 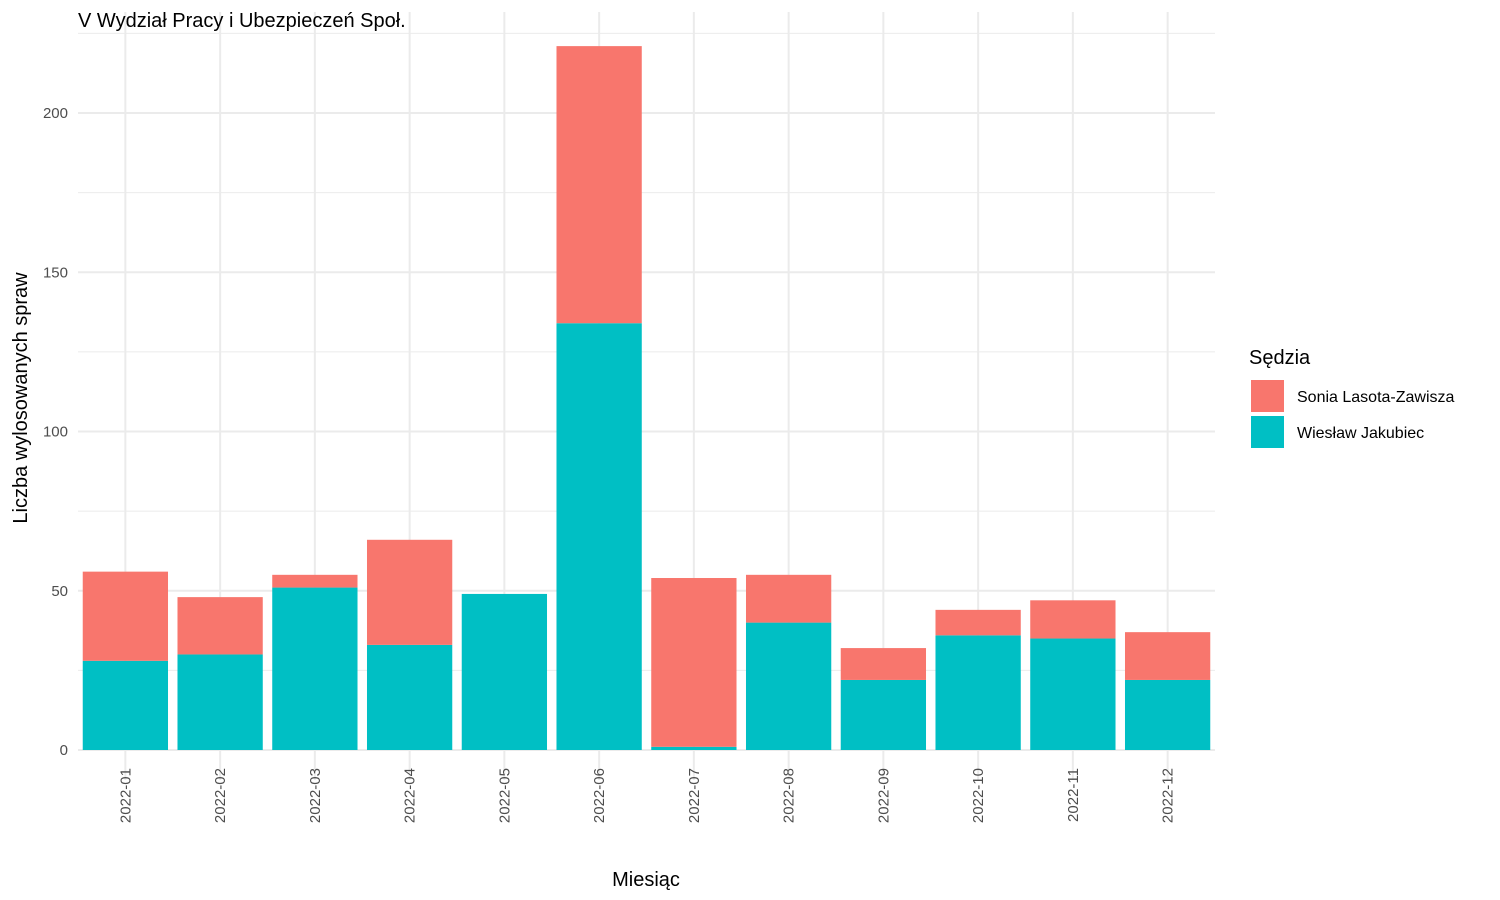 What do you see at coordinates (1073, 795) in the screenshot?
I see `x-tick-label: 2022-11` at bounding box center [1073, 795].